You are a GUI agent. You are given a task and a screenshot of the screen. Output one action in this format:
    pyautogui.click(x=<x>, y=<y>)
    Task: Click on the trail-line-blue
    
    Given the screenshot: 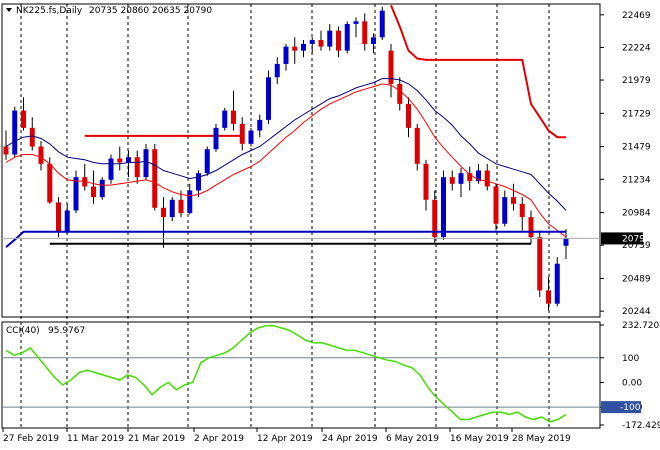 What is the action you would take?
    pyautogui.click(x=285, y=239)
    